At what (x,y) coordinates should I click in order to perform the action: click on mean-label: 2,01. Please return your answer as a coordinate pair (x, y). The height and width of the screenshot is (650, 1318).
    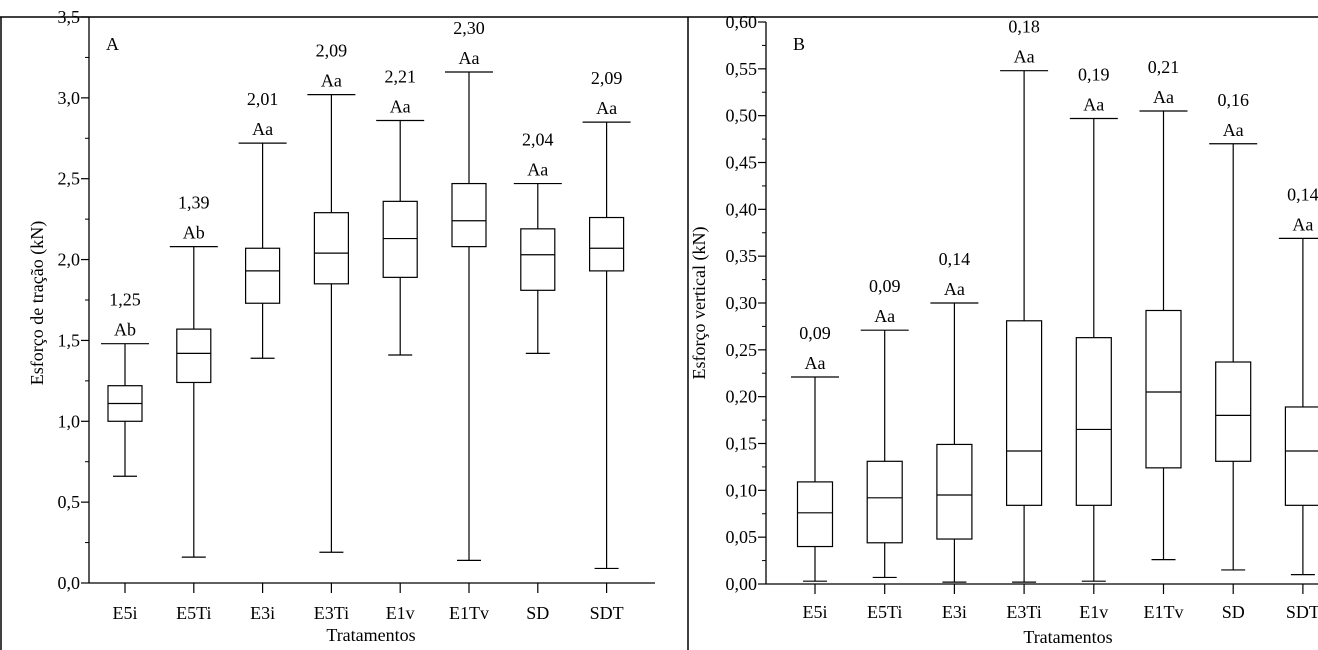
    Looking at the image, I should click on (263, 99).